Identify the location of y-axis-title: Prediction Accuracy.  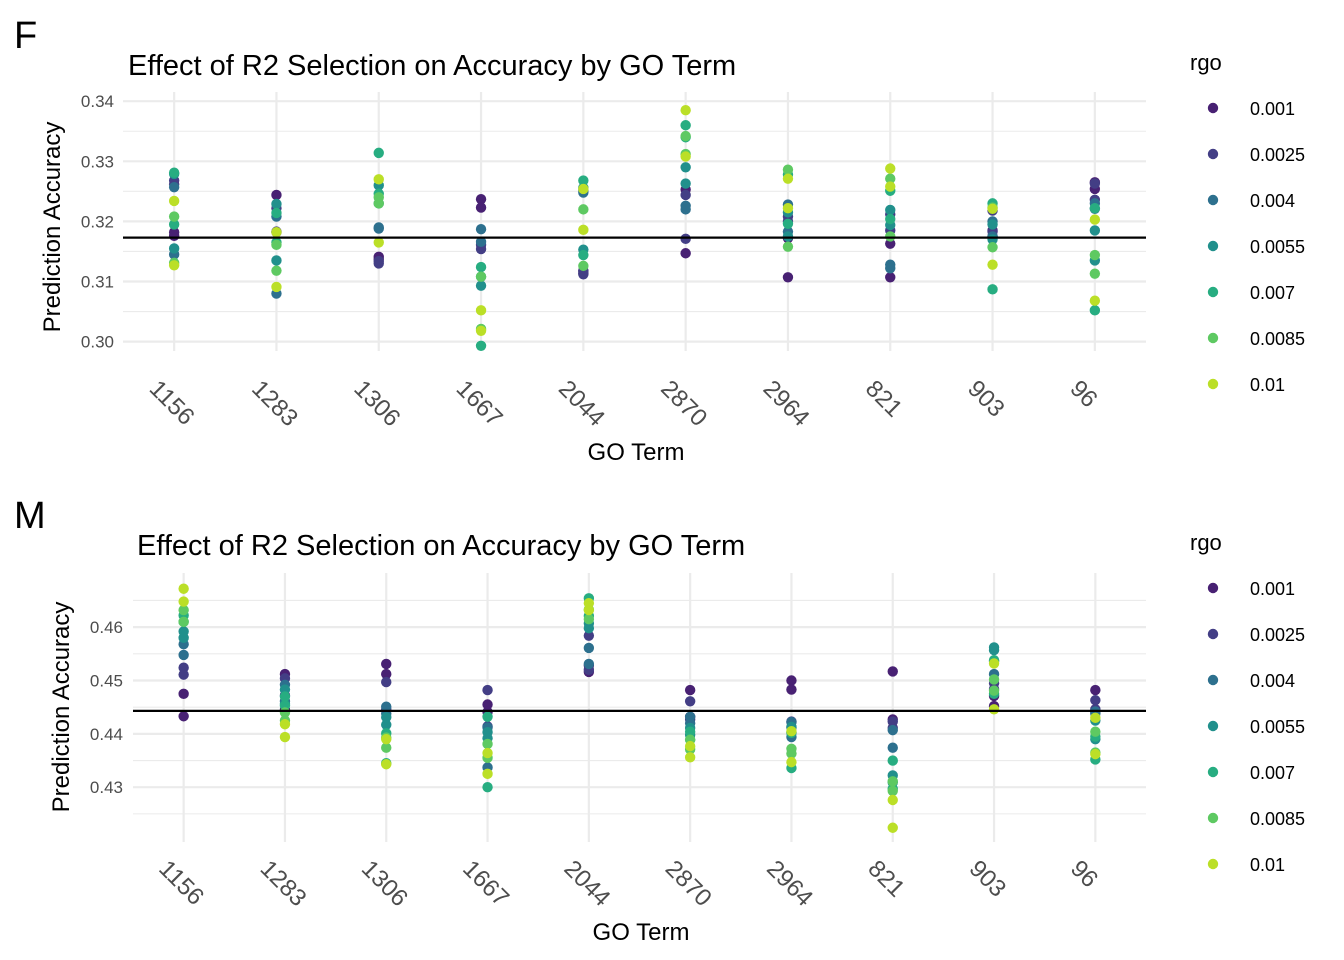
(52, 227).